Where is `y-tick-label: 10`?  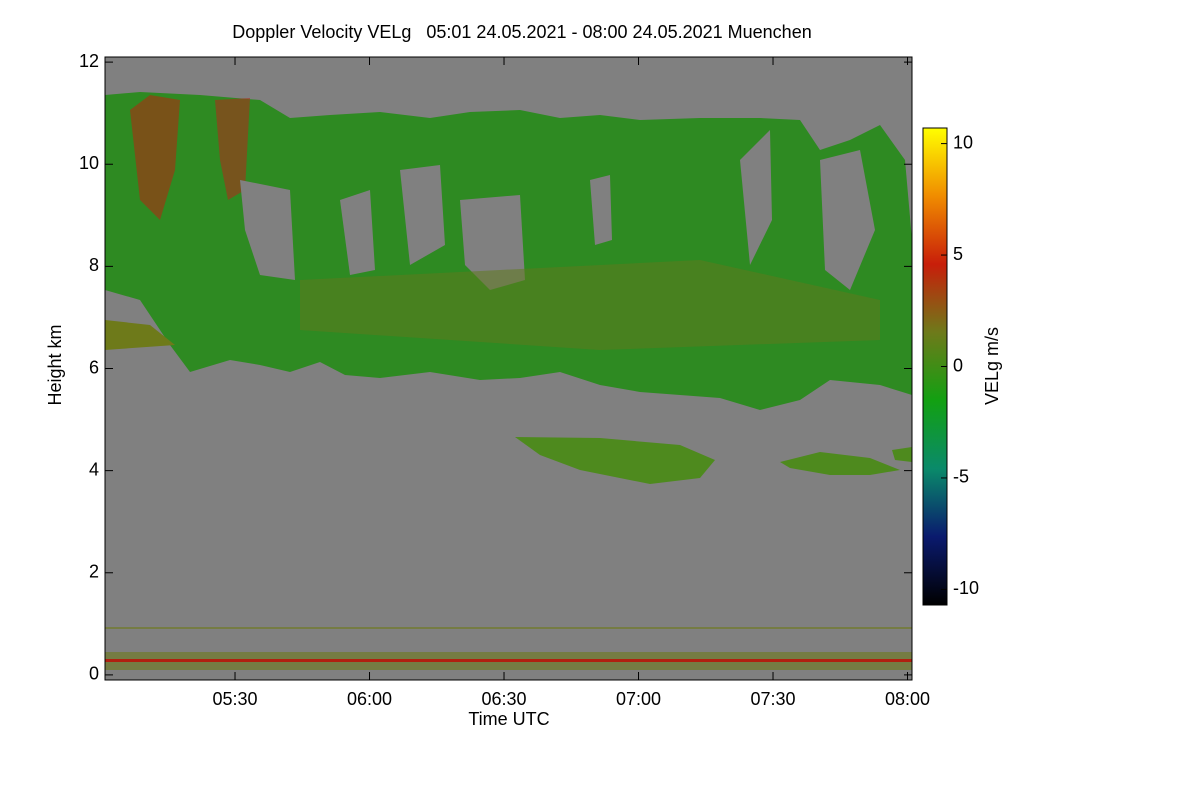 y-tick-label: 10 is located at coordinates (89, 163).